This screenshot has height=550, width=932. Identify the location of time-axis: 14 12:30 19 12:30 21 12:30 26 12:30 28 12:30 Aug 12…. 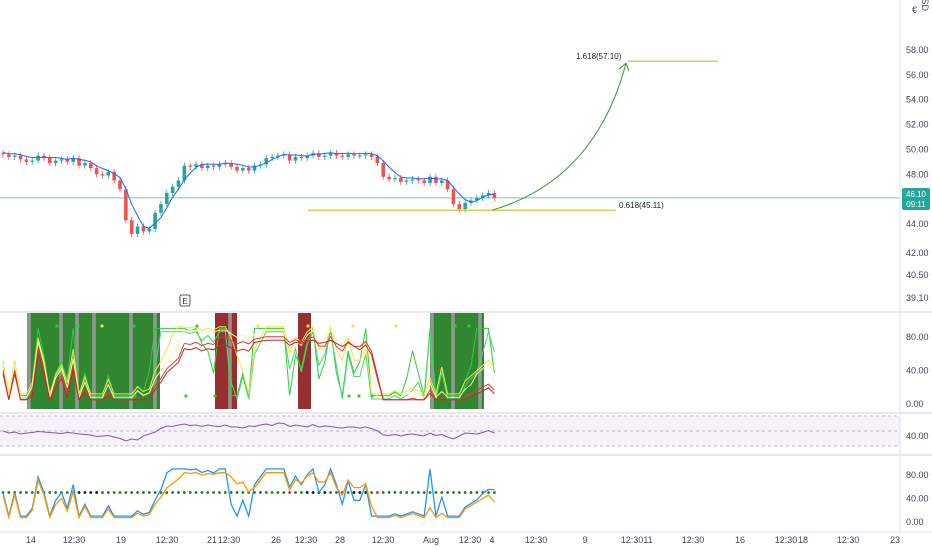
(466, 538).